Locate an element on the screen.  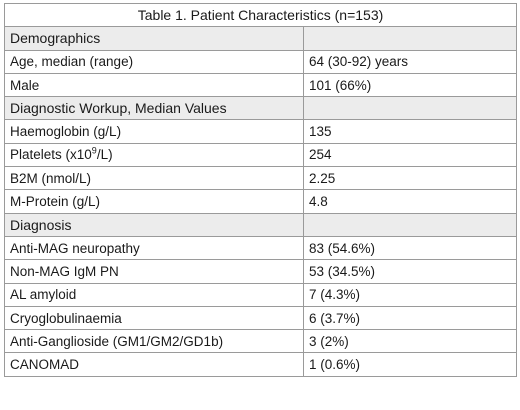
superscript-exponent: 9 is located at coordinates (94, 150).